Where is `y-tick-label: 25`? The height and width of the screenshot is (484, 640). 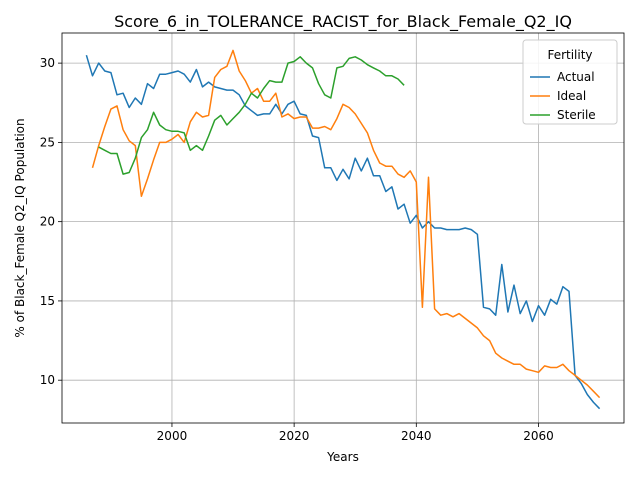 y-tick-label: 25 is located at coordinates (47, 142).